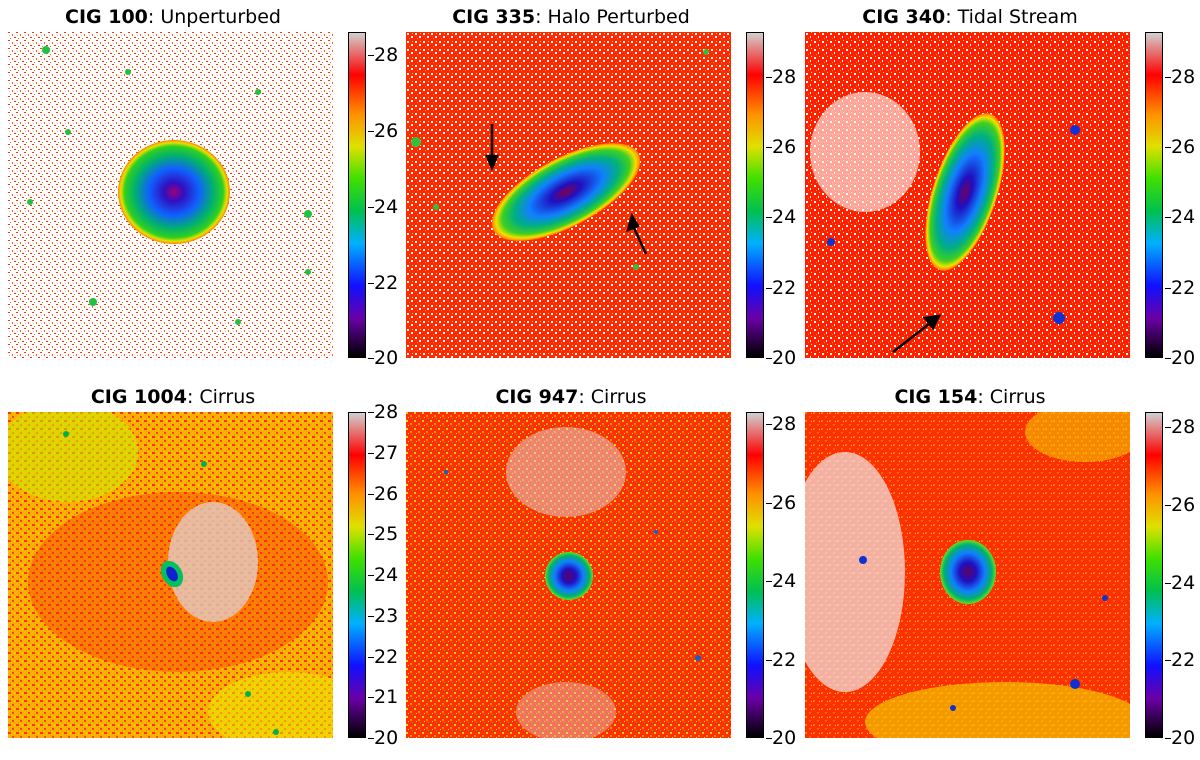 This screenshot has width=1200, height=760. I want to click on panel-title: CIG 947: Cirrus, so click(571, 397).